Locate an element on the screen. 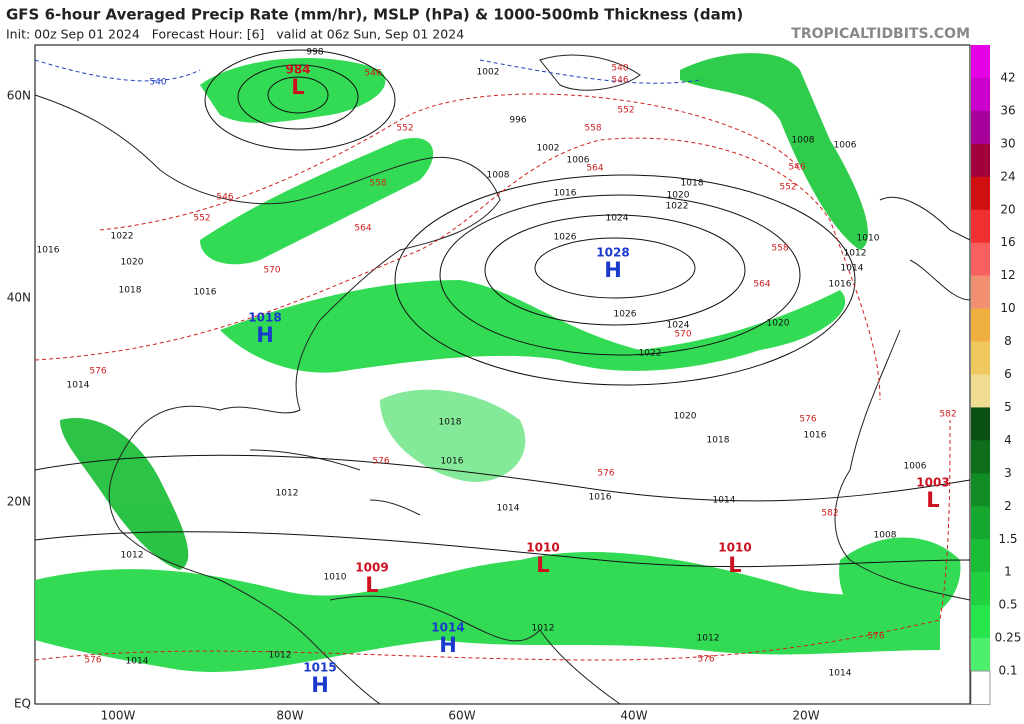 The height and width of the screenshot is (724, 1024). colorbar-label: 36 is located at coordinates (1007, 110).